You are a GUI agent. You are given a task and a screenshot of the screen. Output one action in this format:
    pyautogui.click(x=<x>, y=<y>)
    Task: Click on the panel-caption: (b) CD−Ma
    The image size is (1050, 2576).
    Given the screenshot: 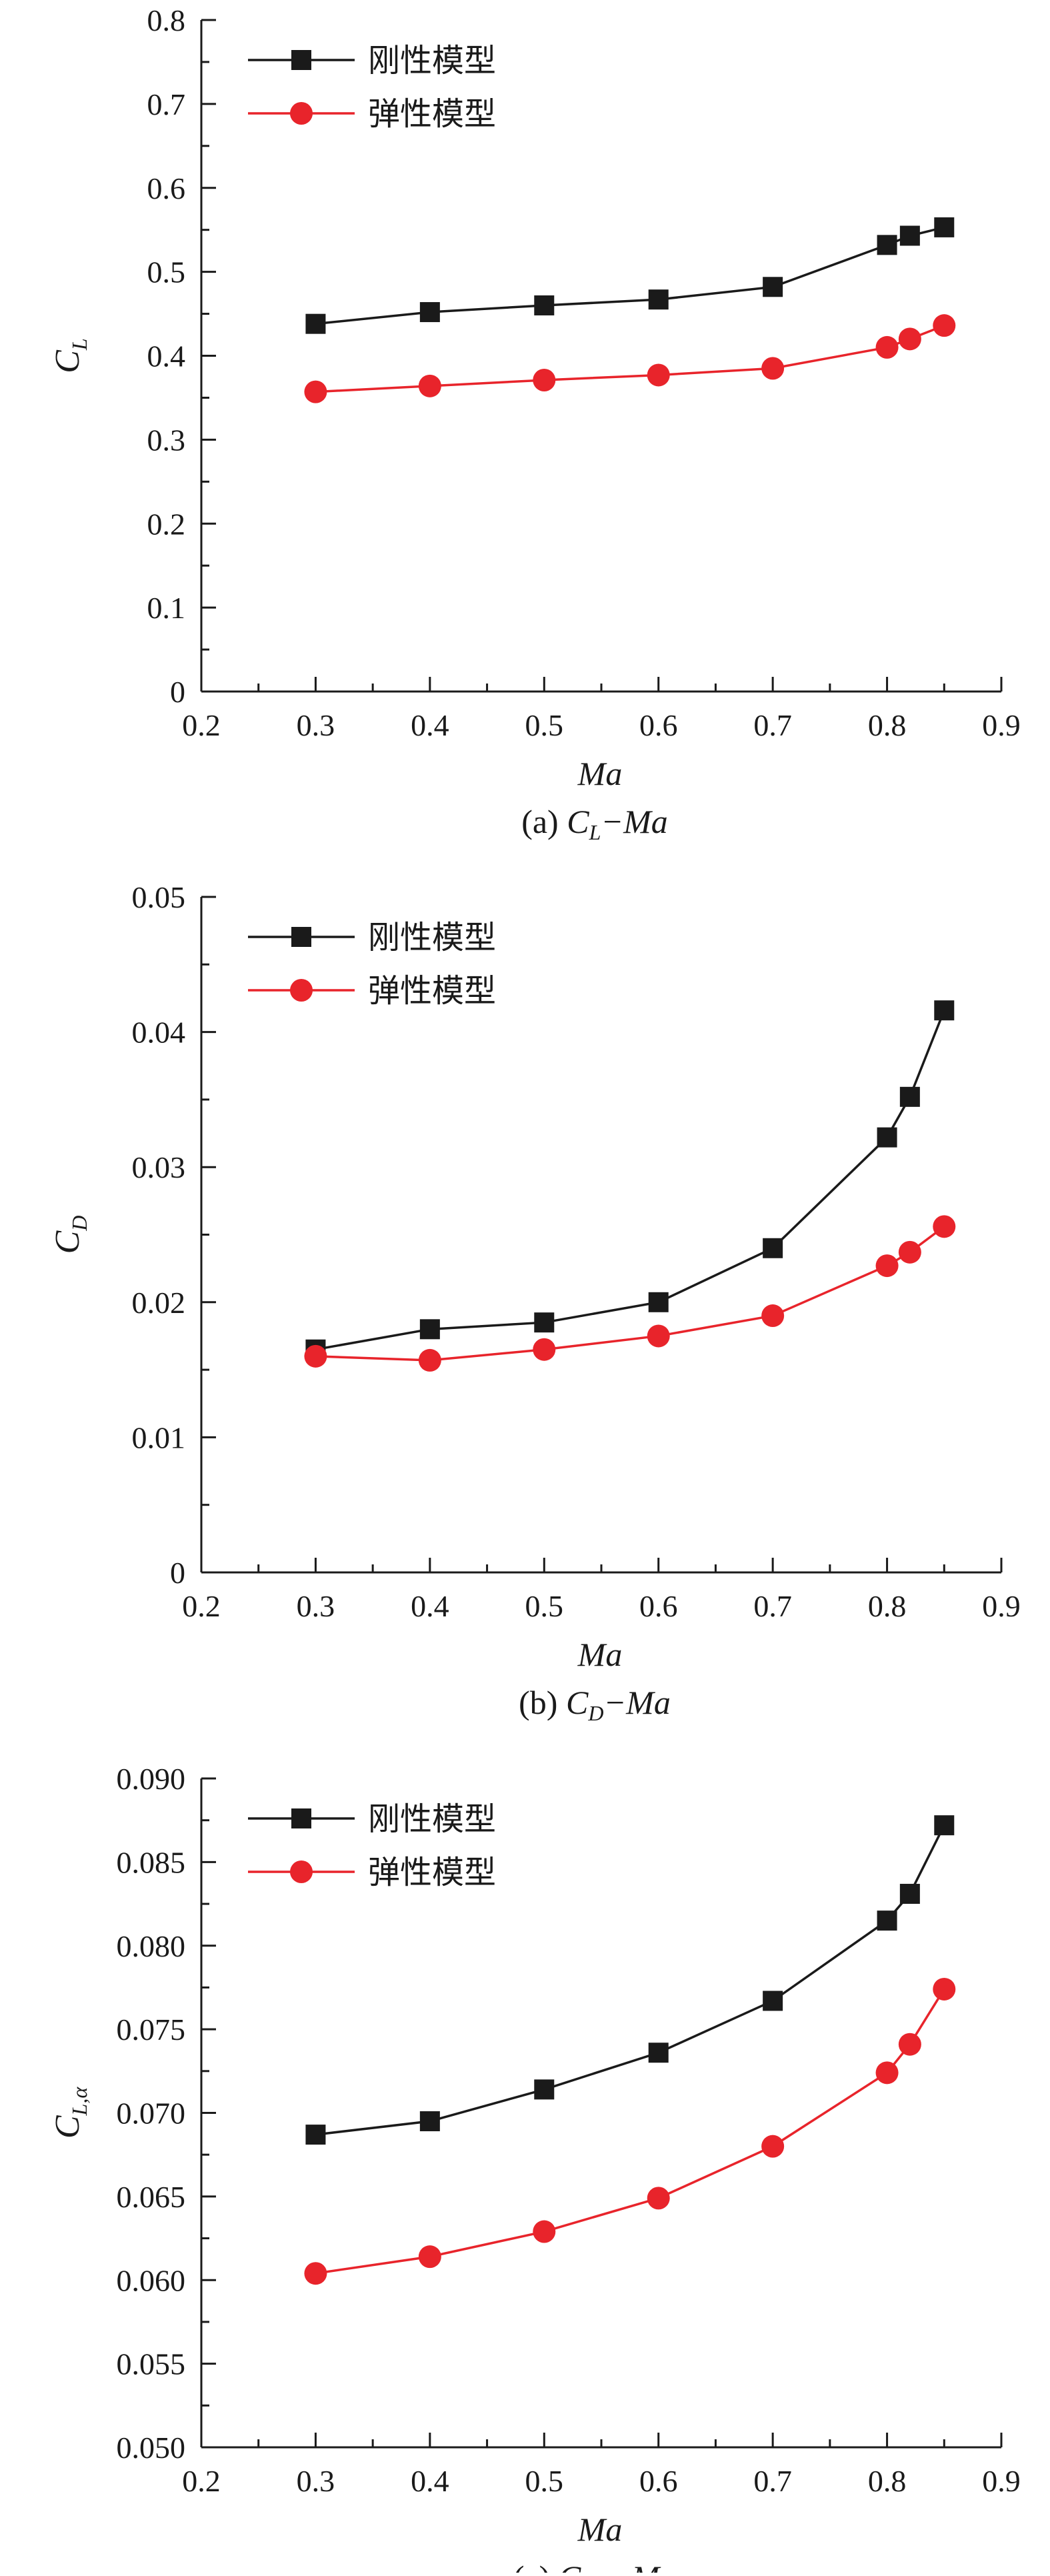 What is the action you would take?
    pyautogui.click(x=595, y=1702)
    